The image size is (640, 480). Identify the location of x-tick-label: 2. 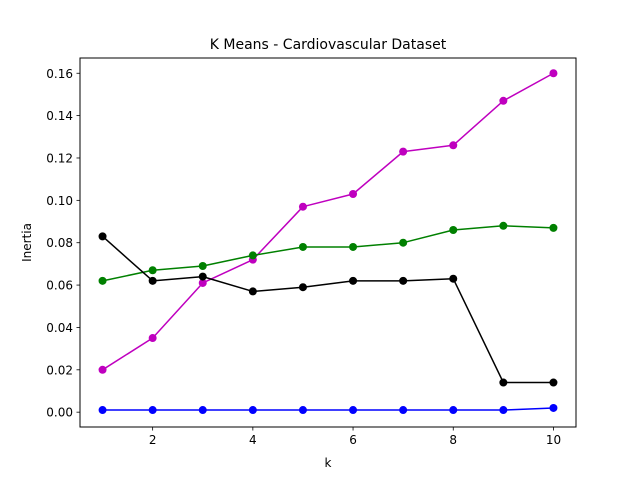
(153, 440).